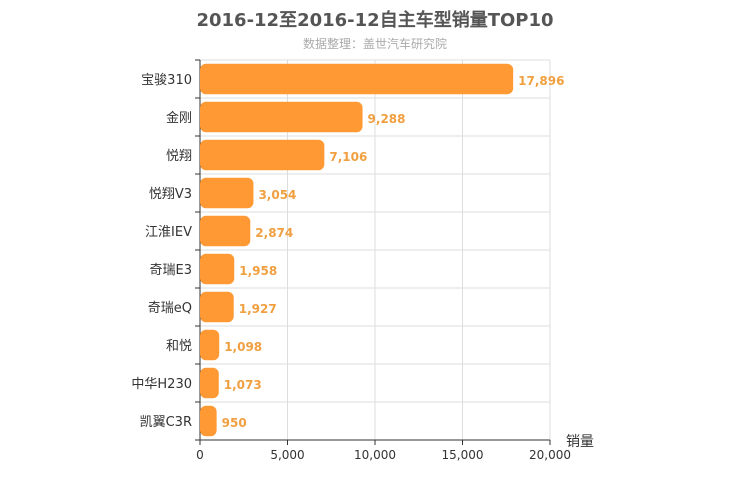  I want to click on x-tick-label: 10,000, so click(375, 455).